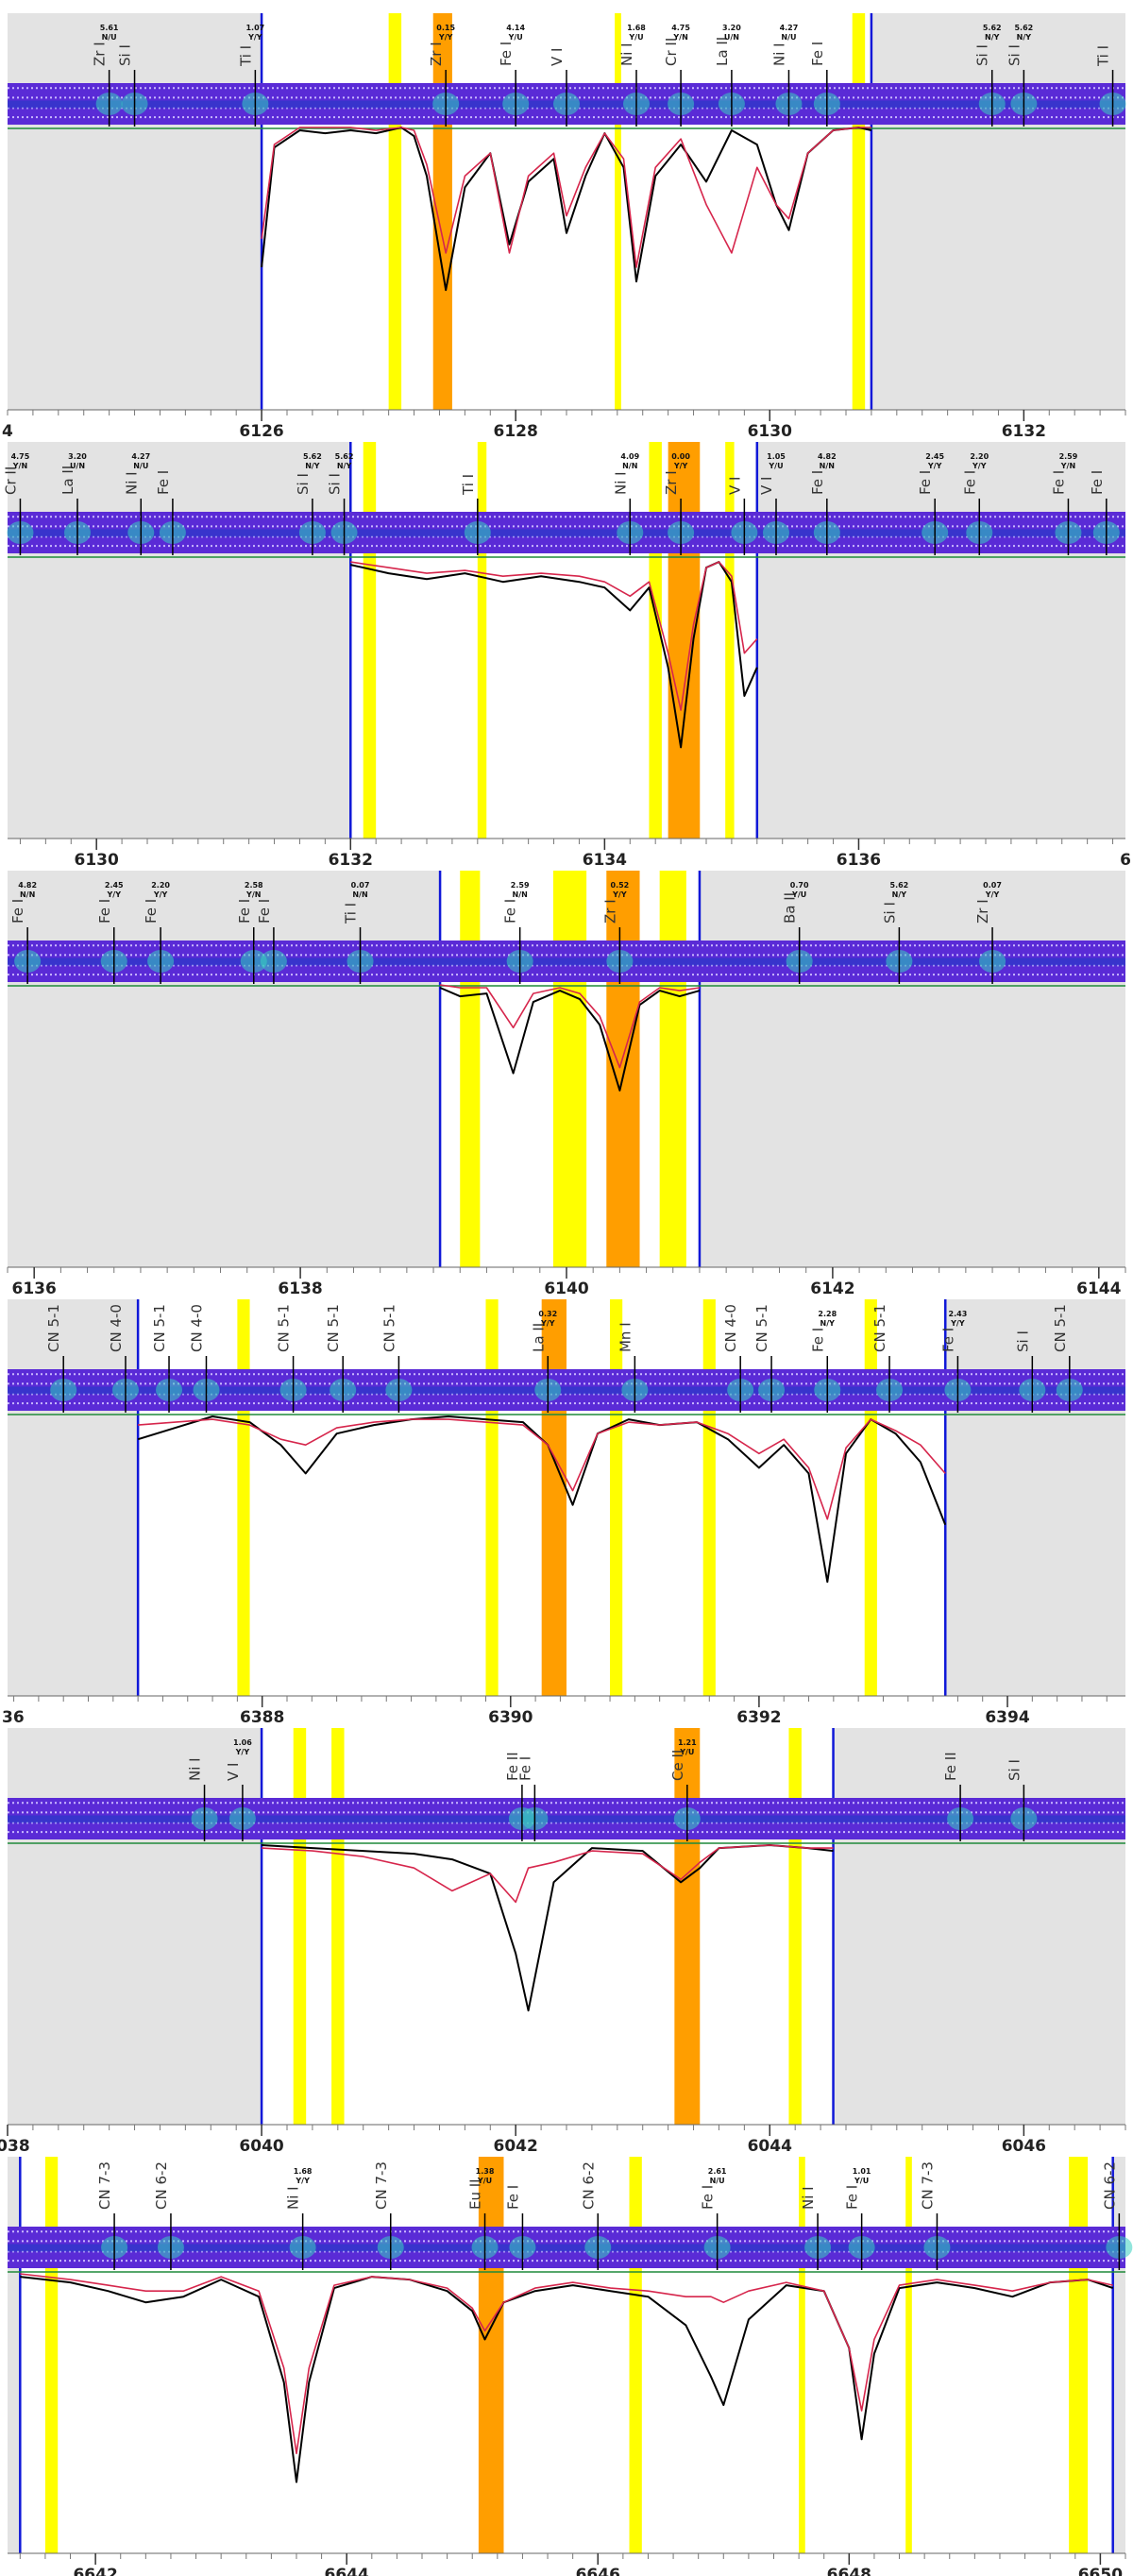 This screenshot has width=1133, height=2576. Describe the element at coordinates (762, 1328) in the screenshot. I see `line-label-11: CN 5-1` at that location.